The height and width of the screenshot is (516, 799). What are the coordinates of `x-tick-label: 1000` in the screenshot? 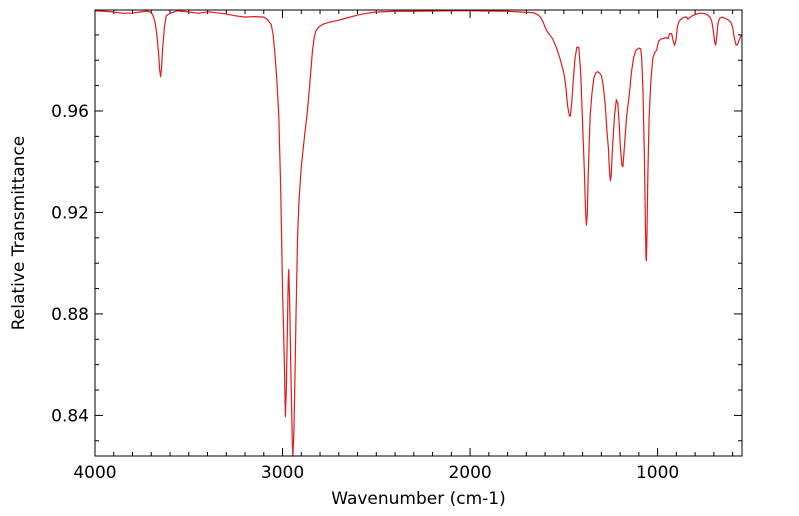 It's located at (657, 473).